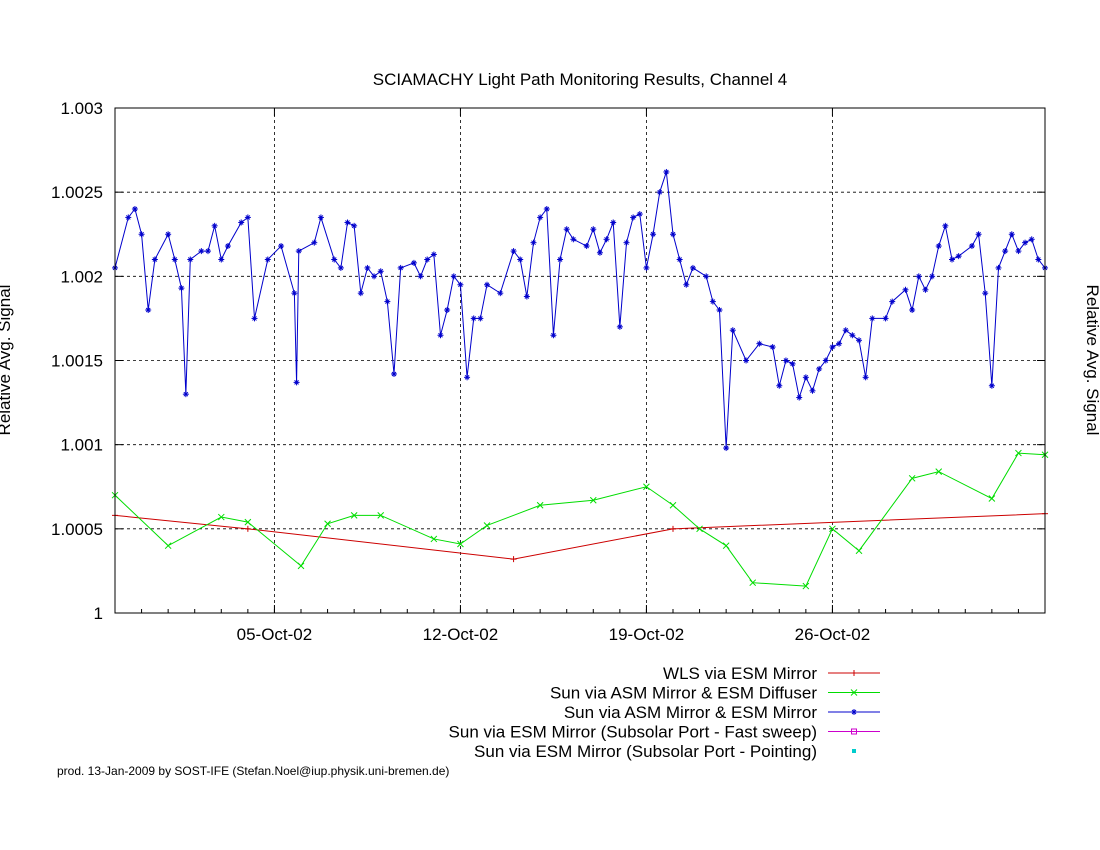  What do you see at coordinates (1091, 360) in the screenshot?
I see `y-axis-label-right: Relative Avg. Signal` at bounding box center [1091, 360].